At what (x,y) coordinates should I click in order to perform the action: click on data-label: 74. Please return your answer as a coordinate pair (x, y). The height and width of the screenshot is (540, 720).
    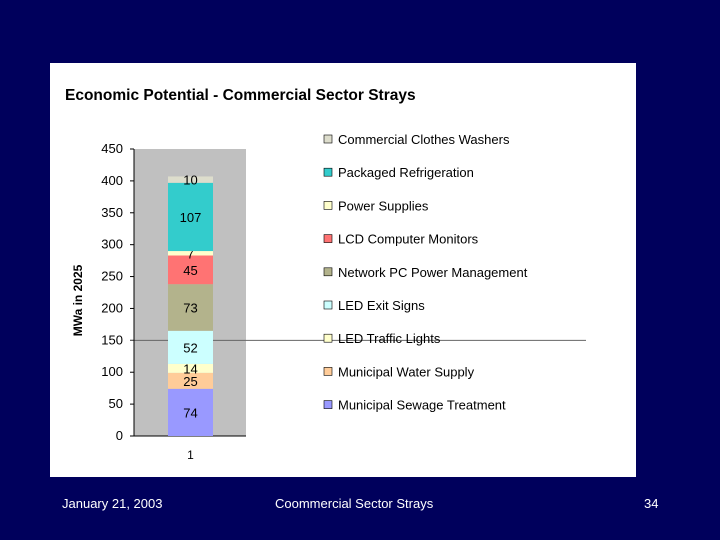
    Looking at the image, I should click on (190, 412).